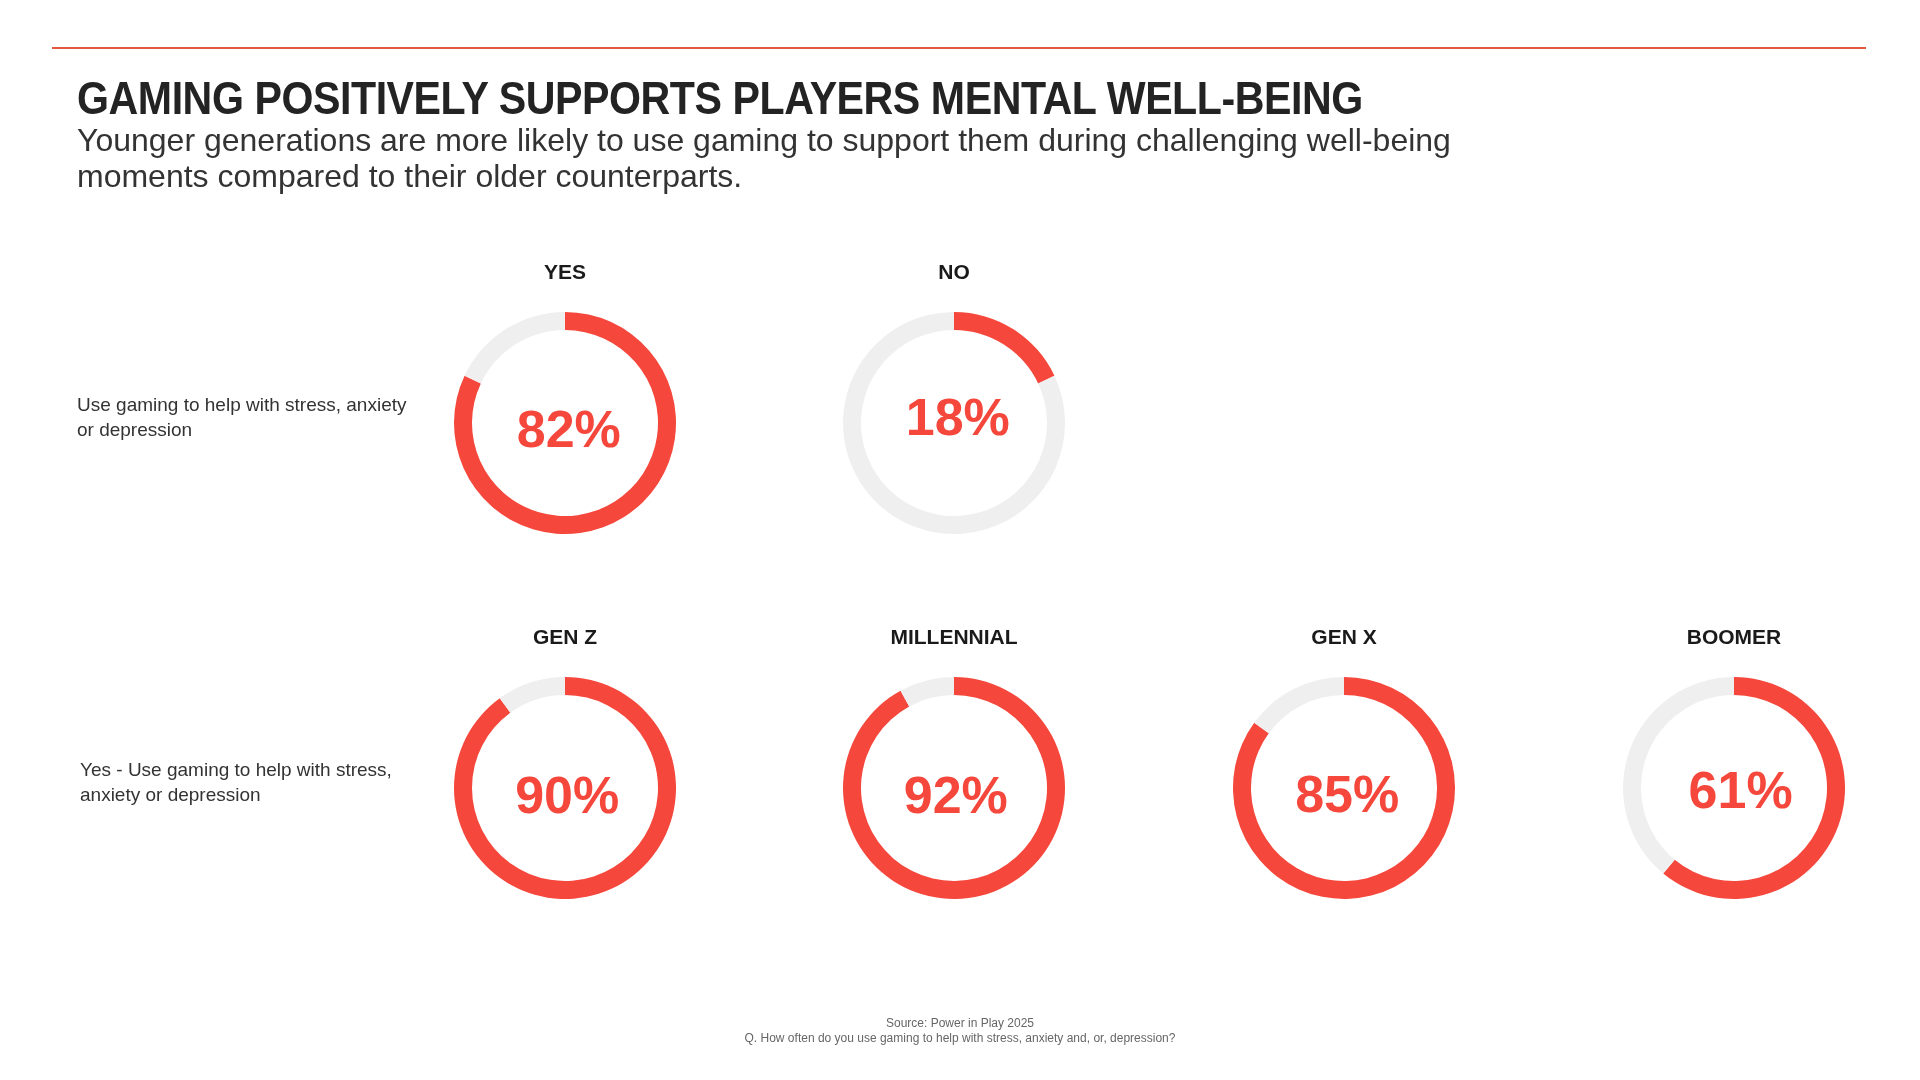  I want to click on chart-title: YES, so click(565, 271).